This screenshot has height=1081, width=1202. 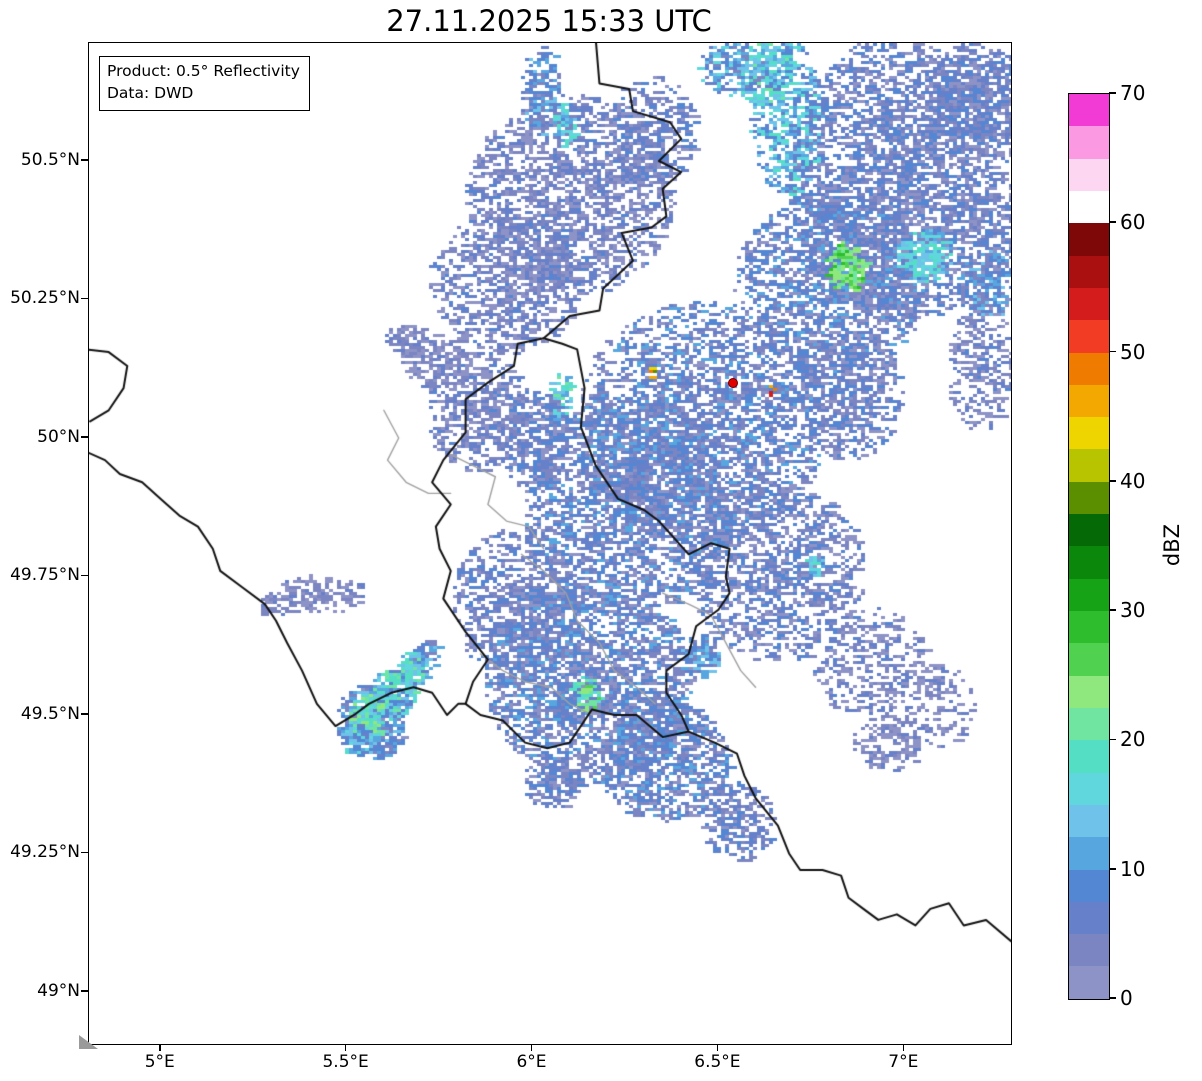 I want to click on y-tick-label: 49°N, so click(x=58, y=990).